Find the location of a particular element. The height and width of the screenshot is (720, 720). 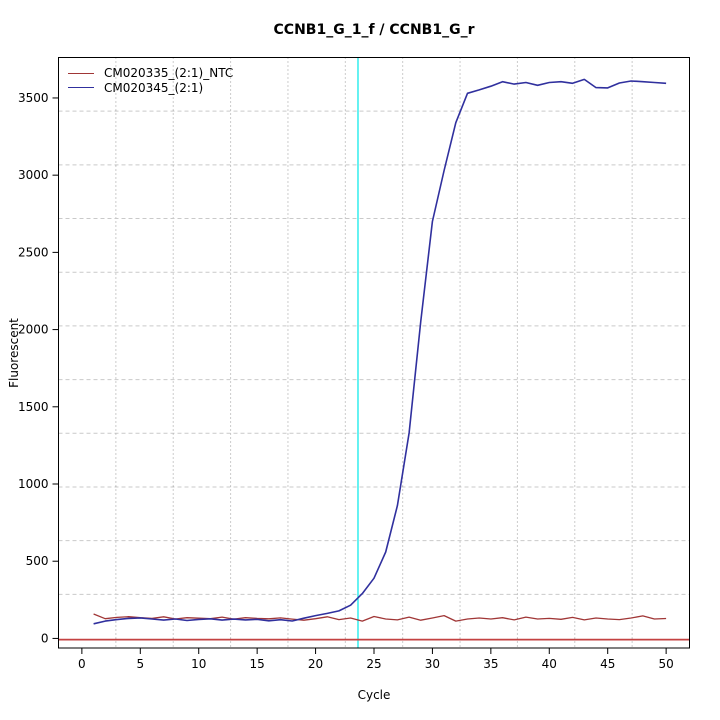

x-tick-label: 20 is located at coordinates (315, 664).